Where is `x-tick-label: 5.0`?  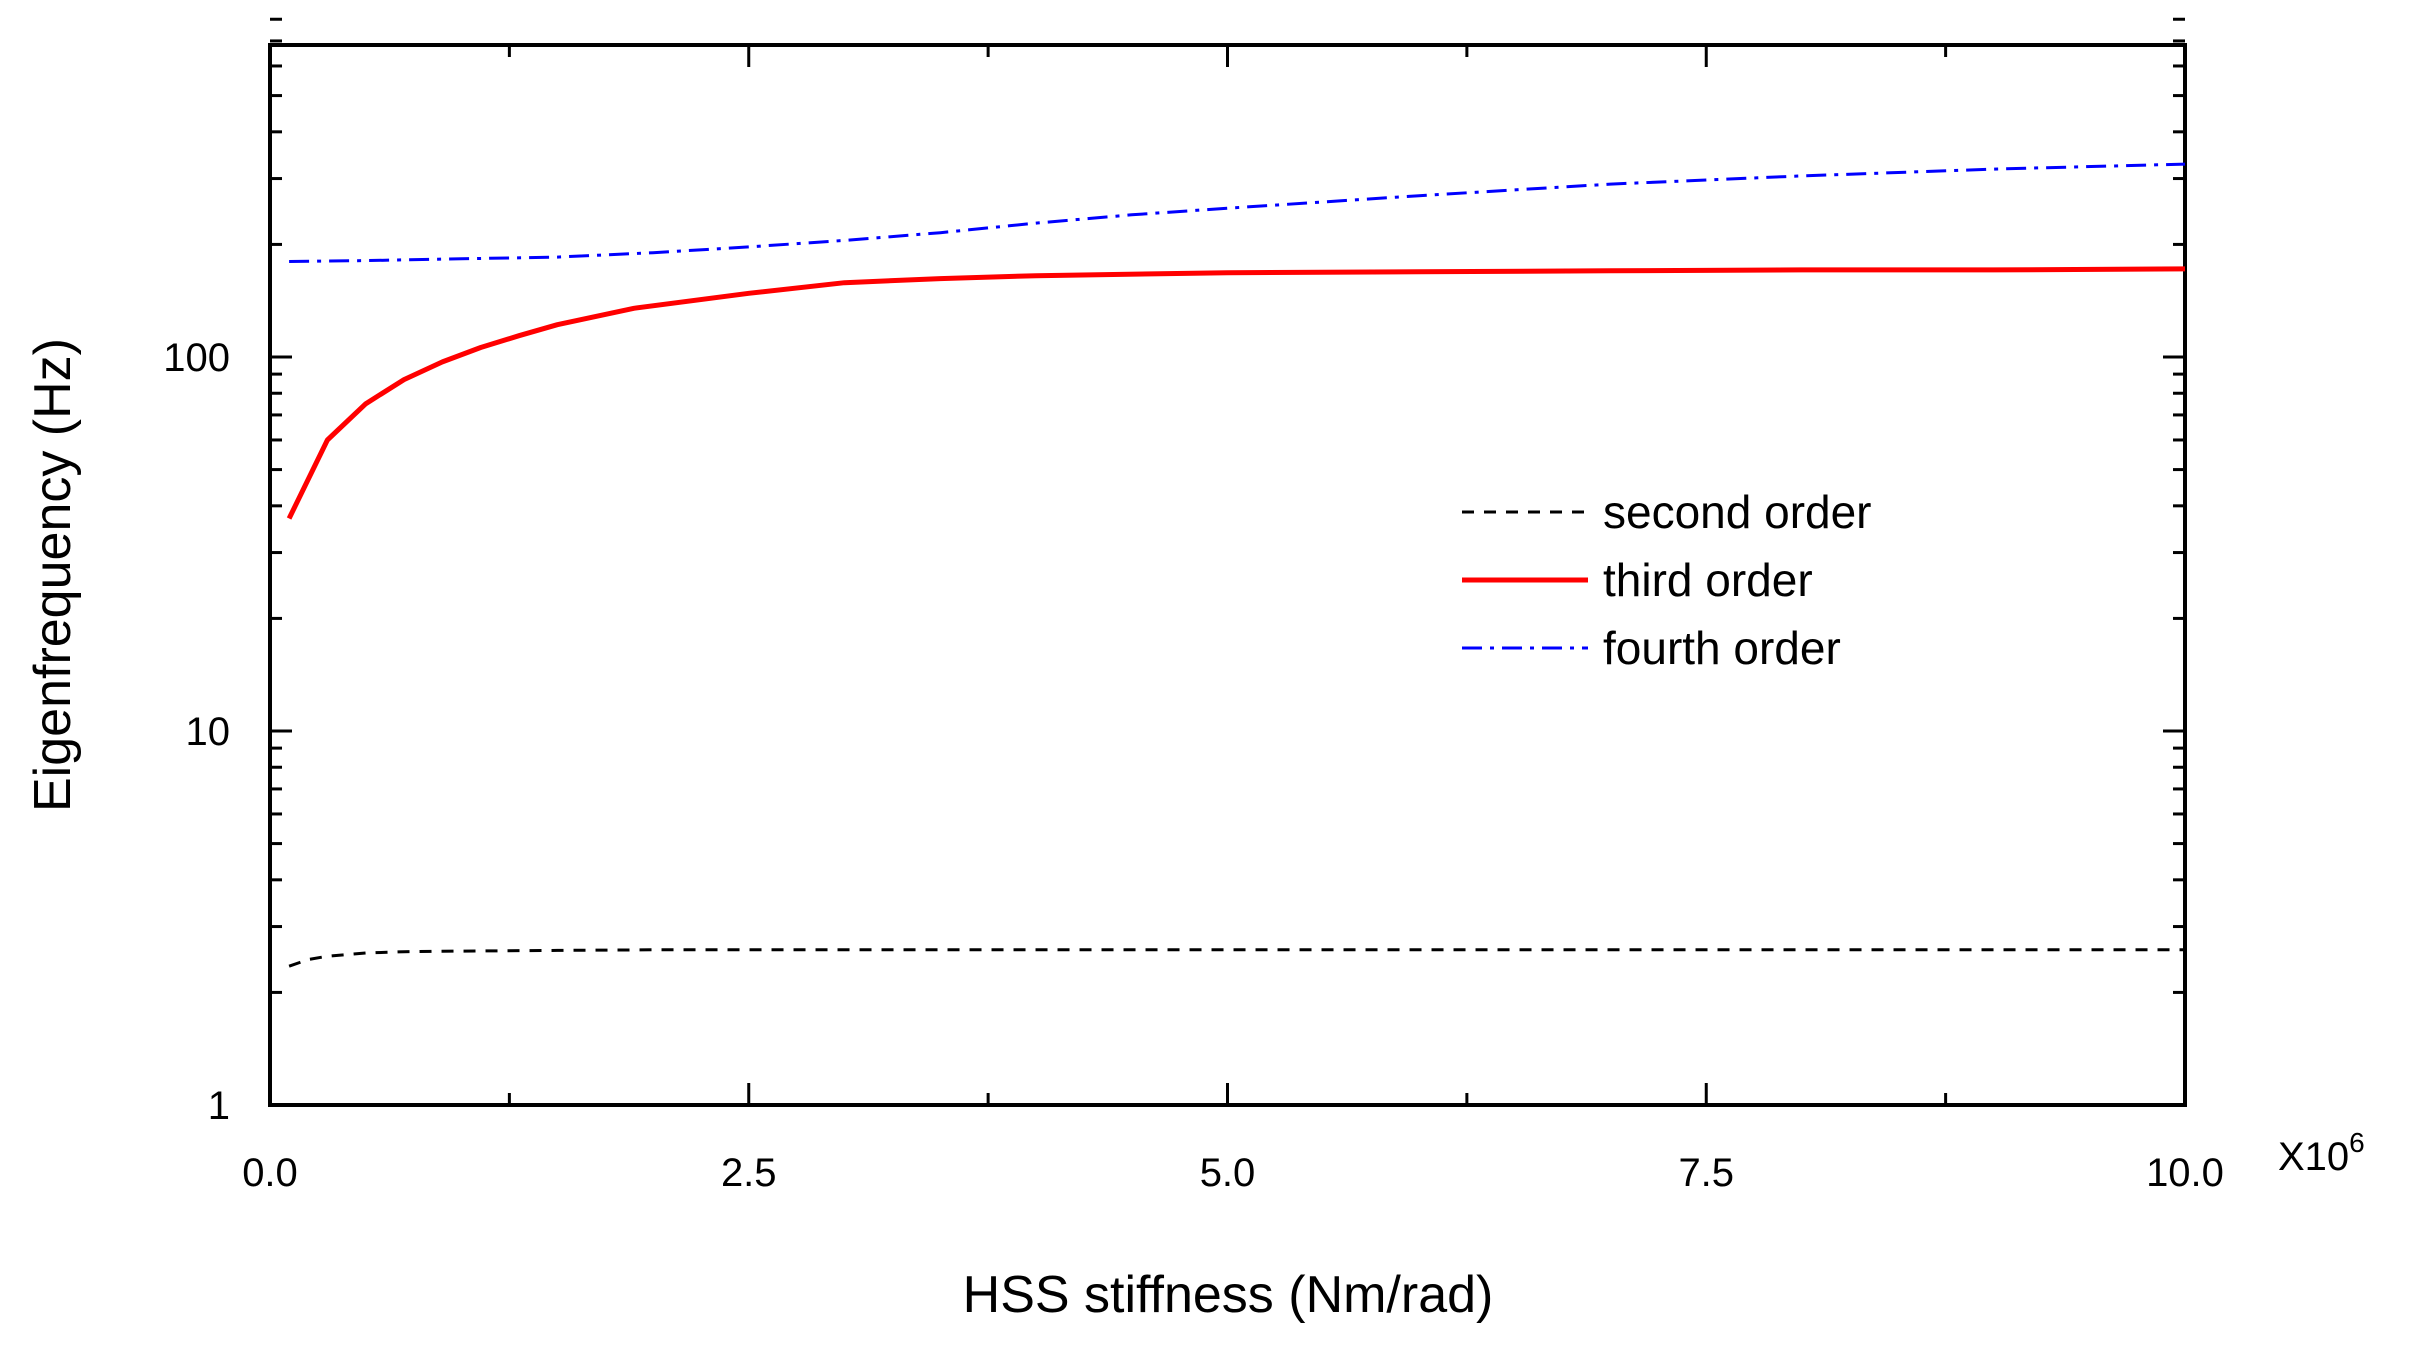 x-tick-label: 5.0 is located at coordinates (1228, 1173).